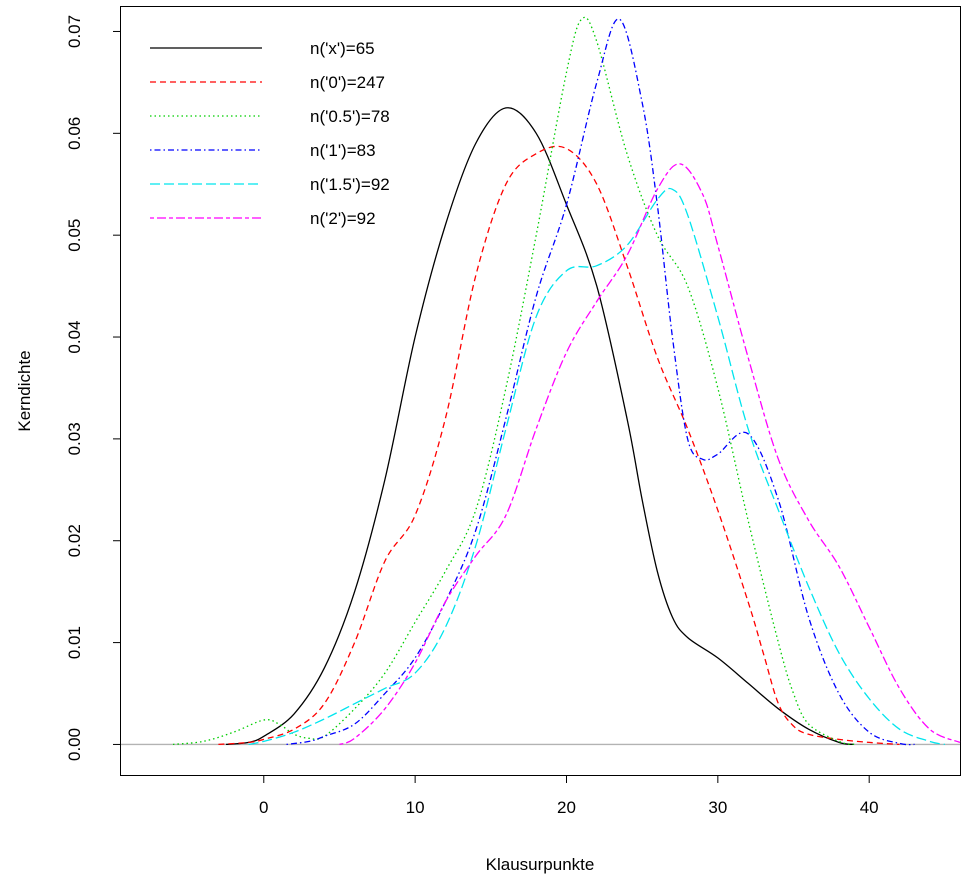 This screenshot has width=961, height=892. What do you see at coordinates (74, 336) in the screenshot?
I see `y-tick-label: 0.04` at bounding box center [74, 336].